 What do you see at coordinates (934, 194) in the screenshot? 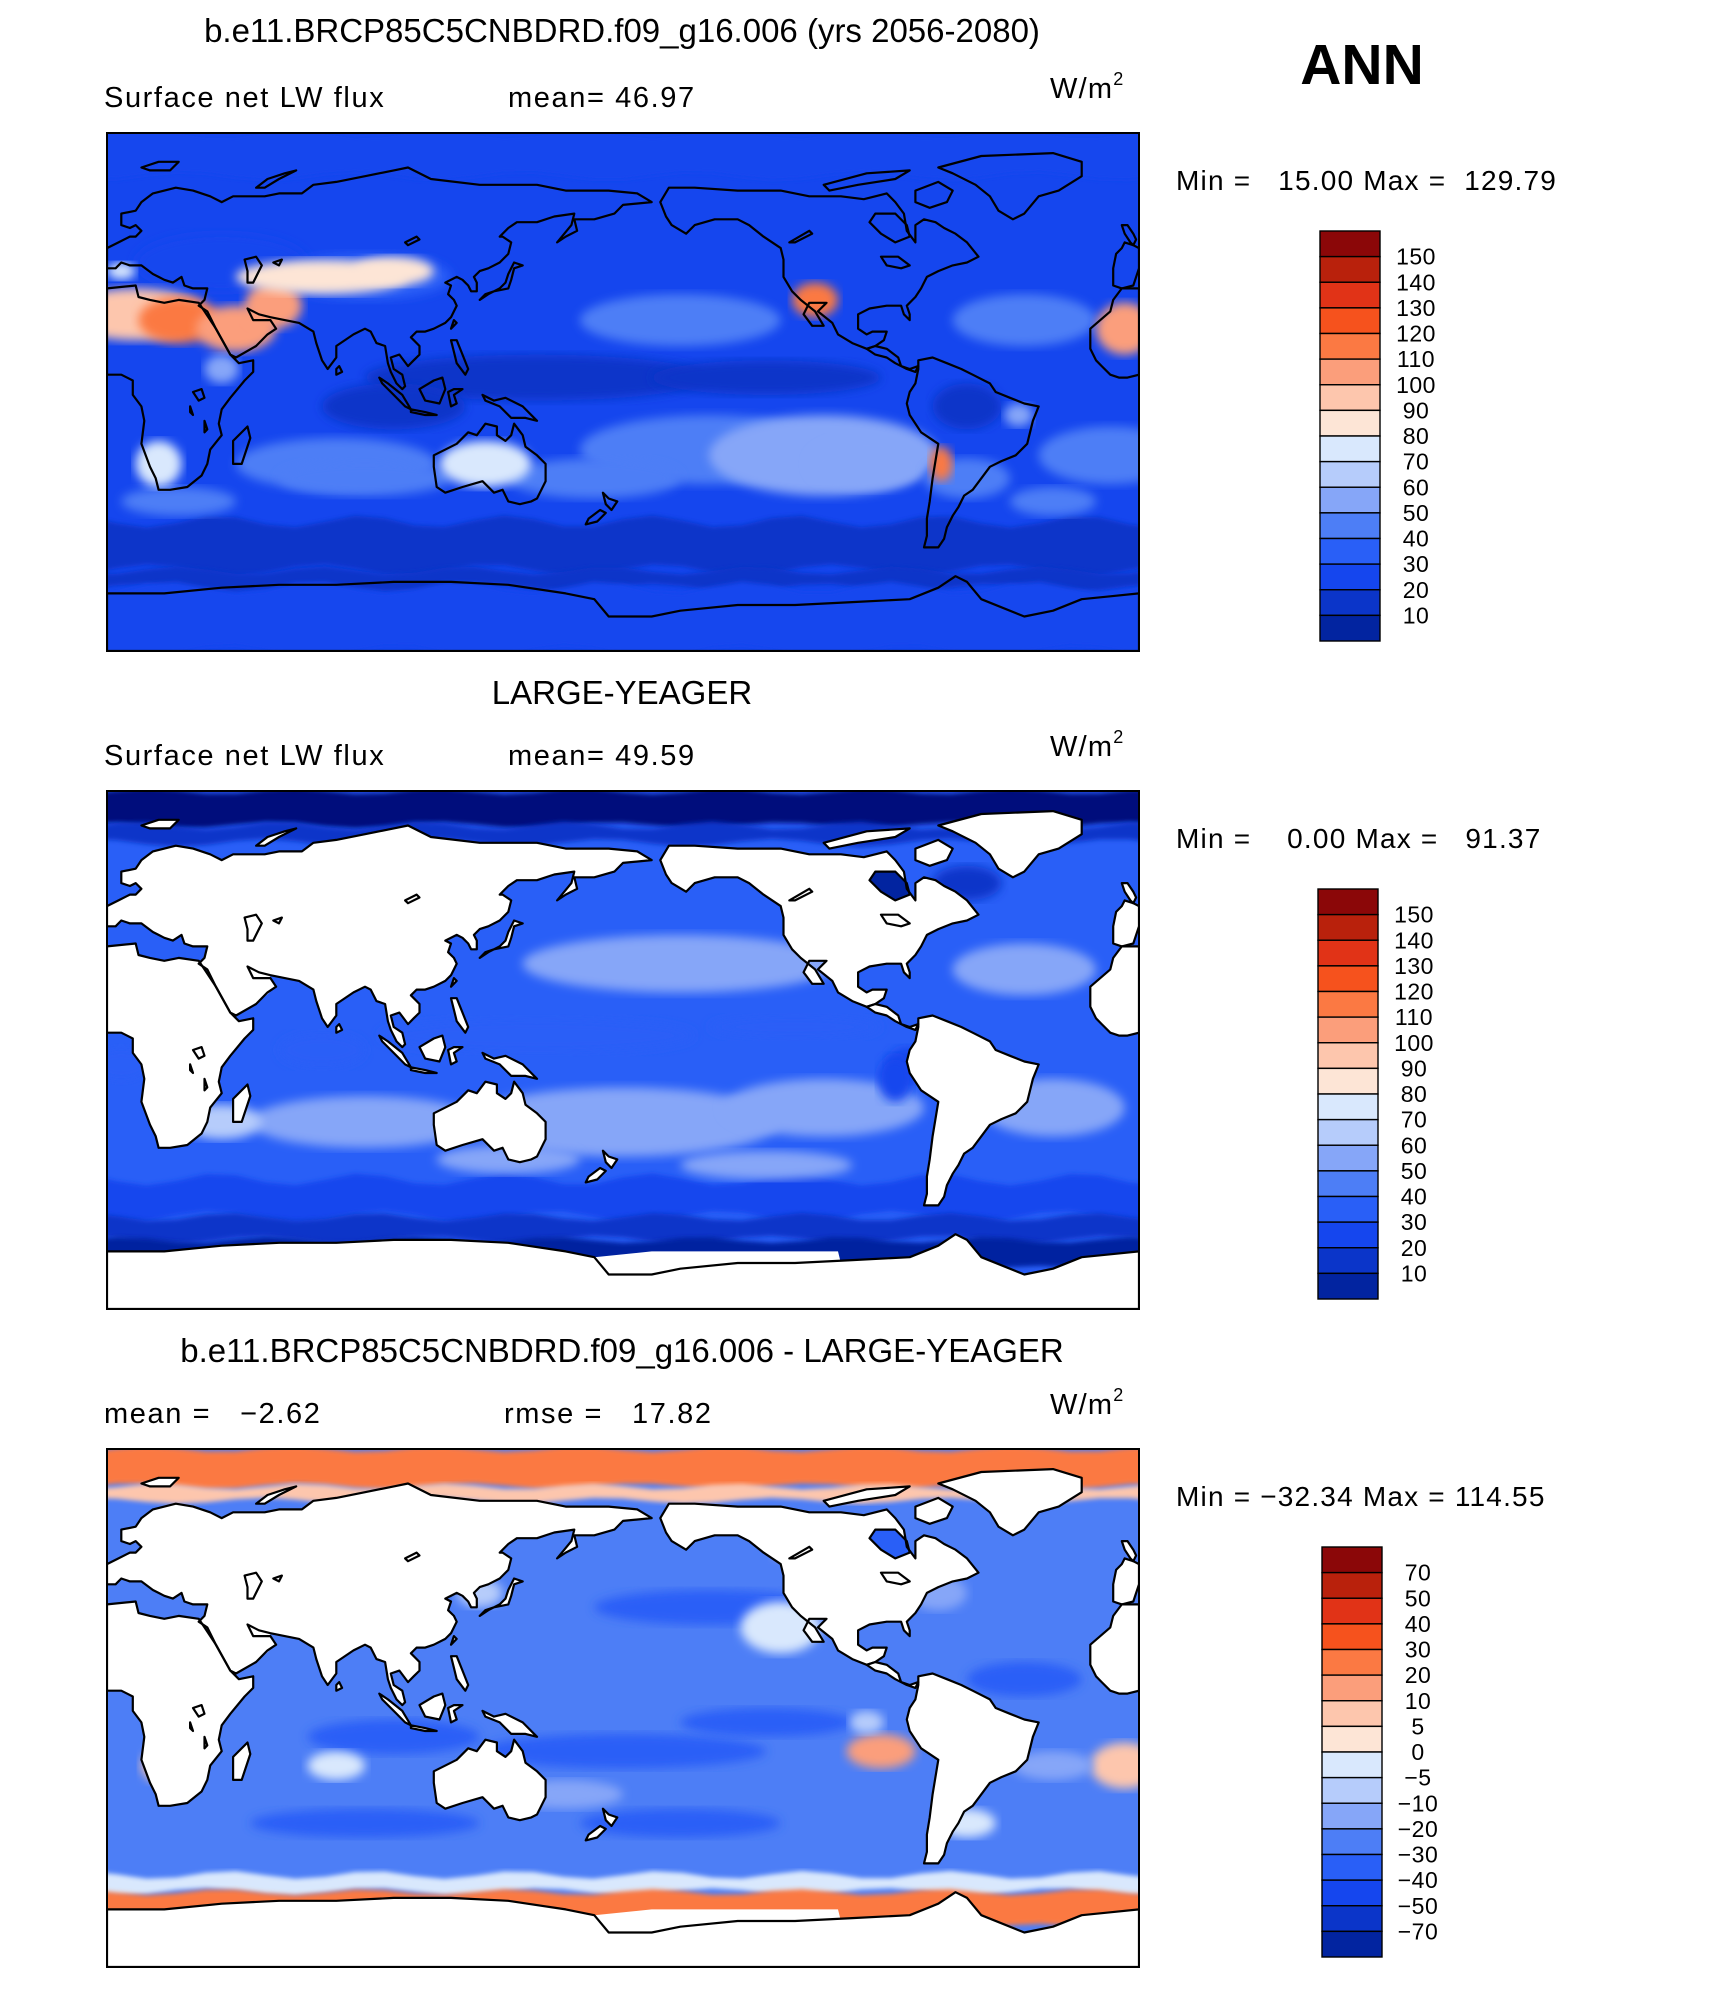
I see `coastline-baffin` at bounding box center [934, 194].